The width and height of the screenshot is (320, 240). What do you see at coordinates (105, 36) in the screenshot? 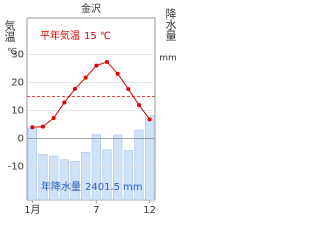
I see `mean-temp-unit: ℃` at bounding box center [105, 36].